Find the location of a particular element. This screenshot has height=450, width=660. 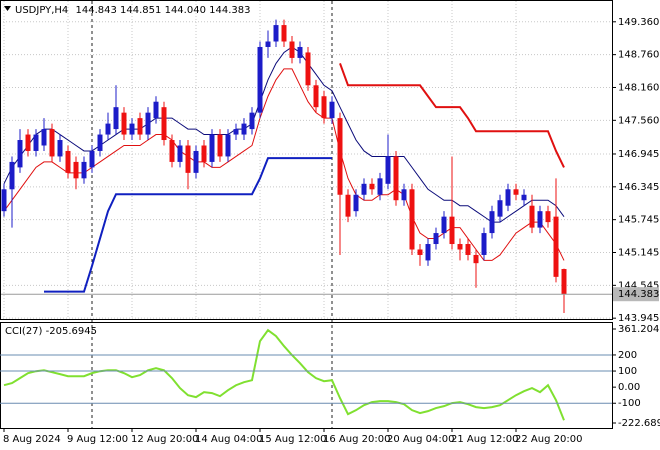

y-tick-label: 361.2046 is located at coordinates (639, 329).